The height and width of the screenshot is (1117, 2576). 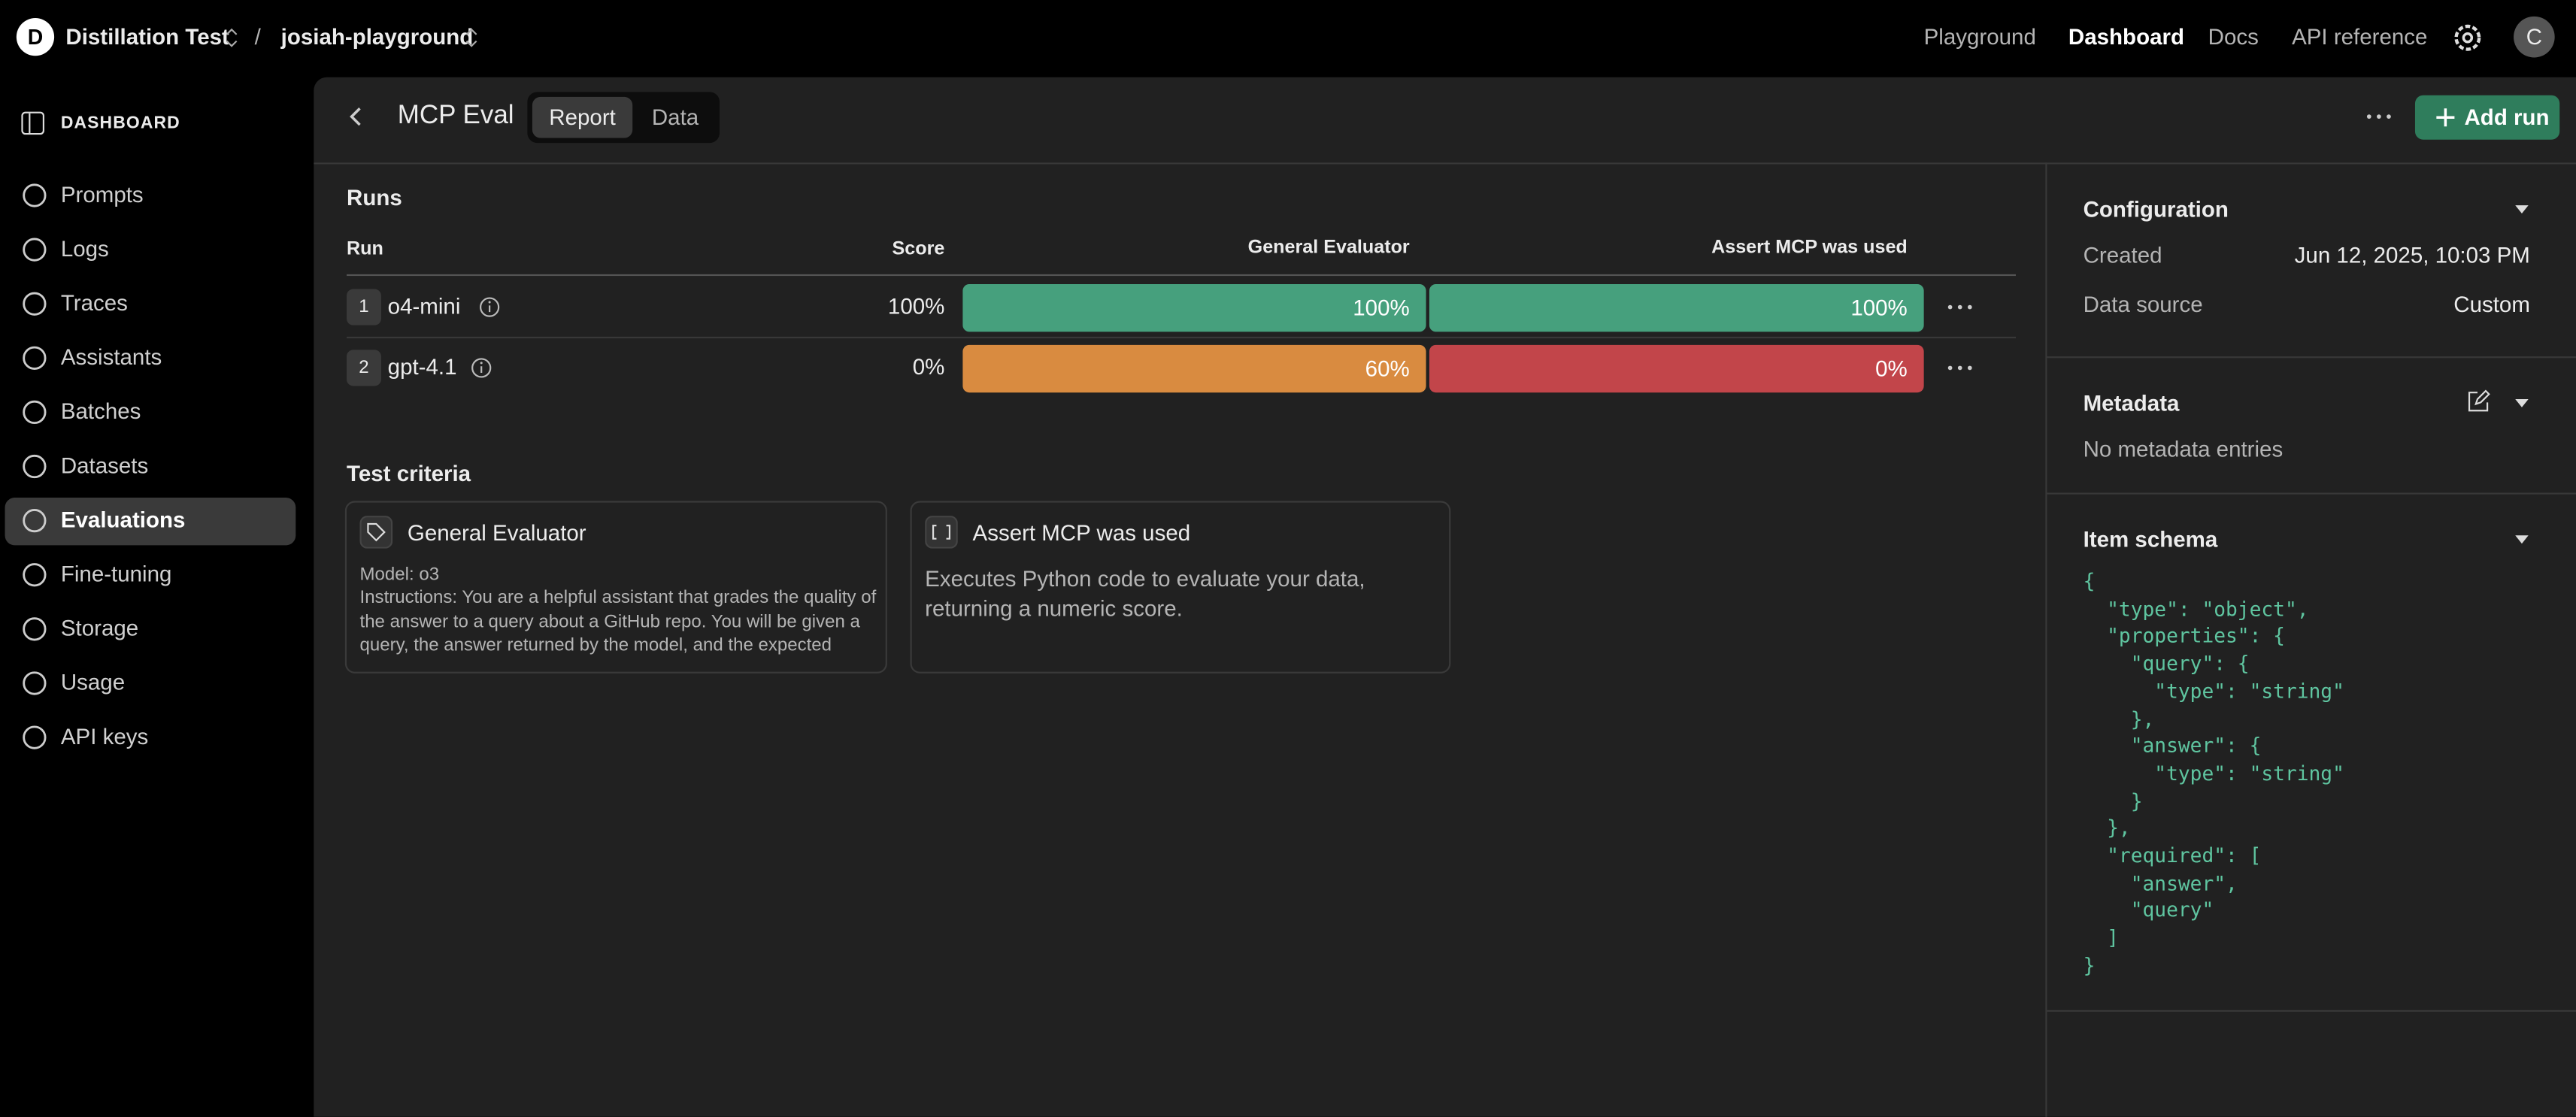 I want to click on code-line: },, so click(x=2107, y=828).